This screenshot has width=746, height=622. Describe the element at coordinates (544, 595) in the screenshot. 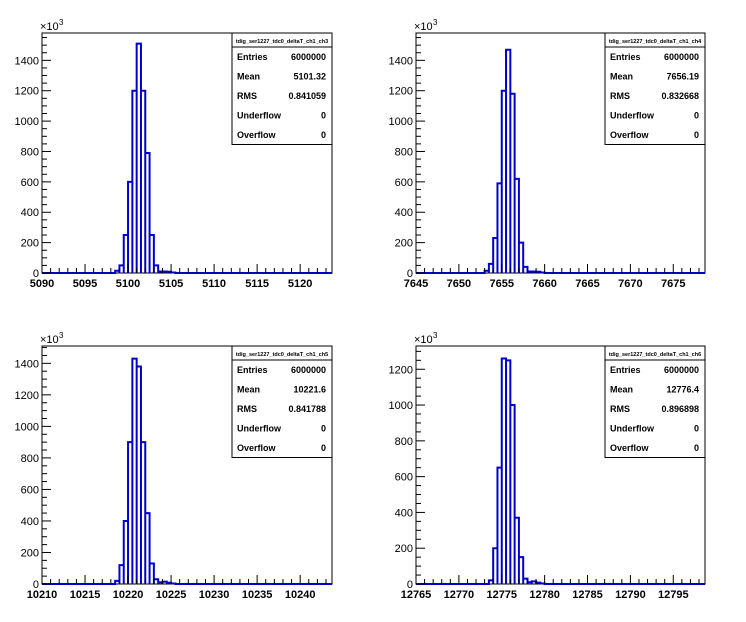

I see `x-tick-label: 12780` at that location.